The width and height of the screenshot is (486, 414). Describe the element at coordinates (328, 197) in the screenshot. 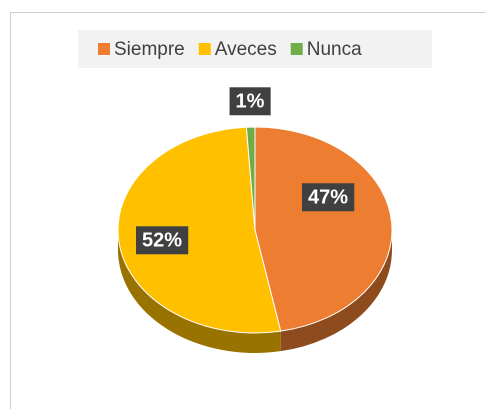

I see `data-label: 47%` at that location.